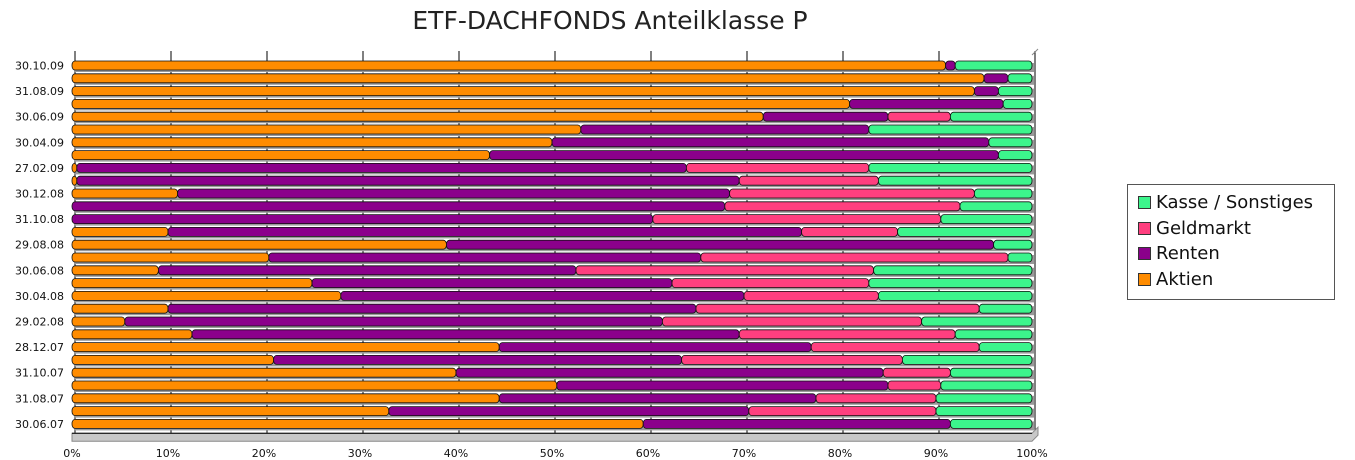 The image size is (1355, 460). What do you see at coordinates (39, 91) in the screenshot?
I see `y-tick-label: 31.08.09` at bounding box center [39, 91].